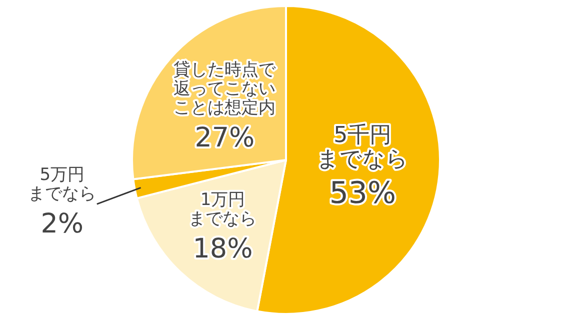 The width and height of the screenshot is (572, 334). What do you see at coordinates (222, 209) in the screenshot?
I see `slice-label: 1万円までなら` at bounding box center [222, 209].